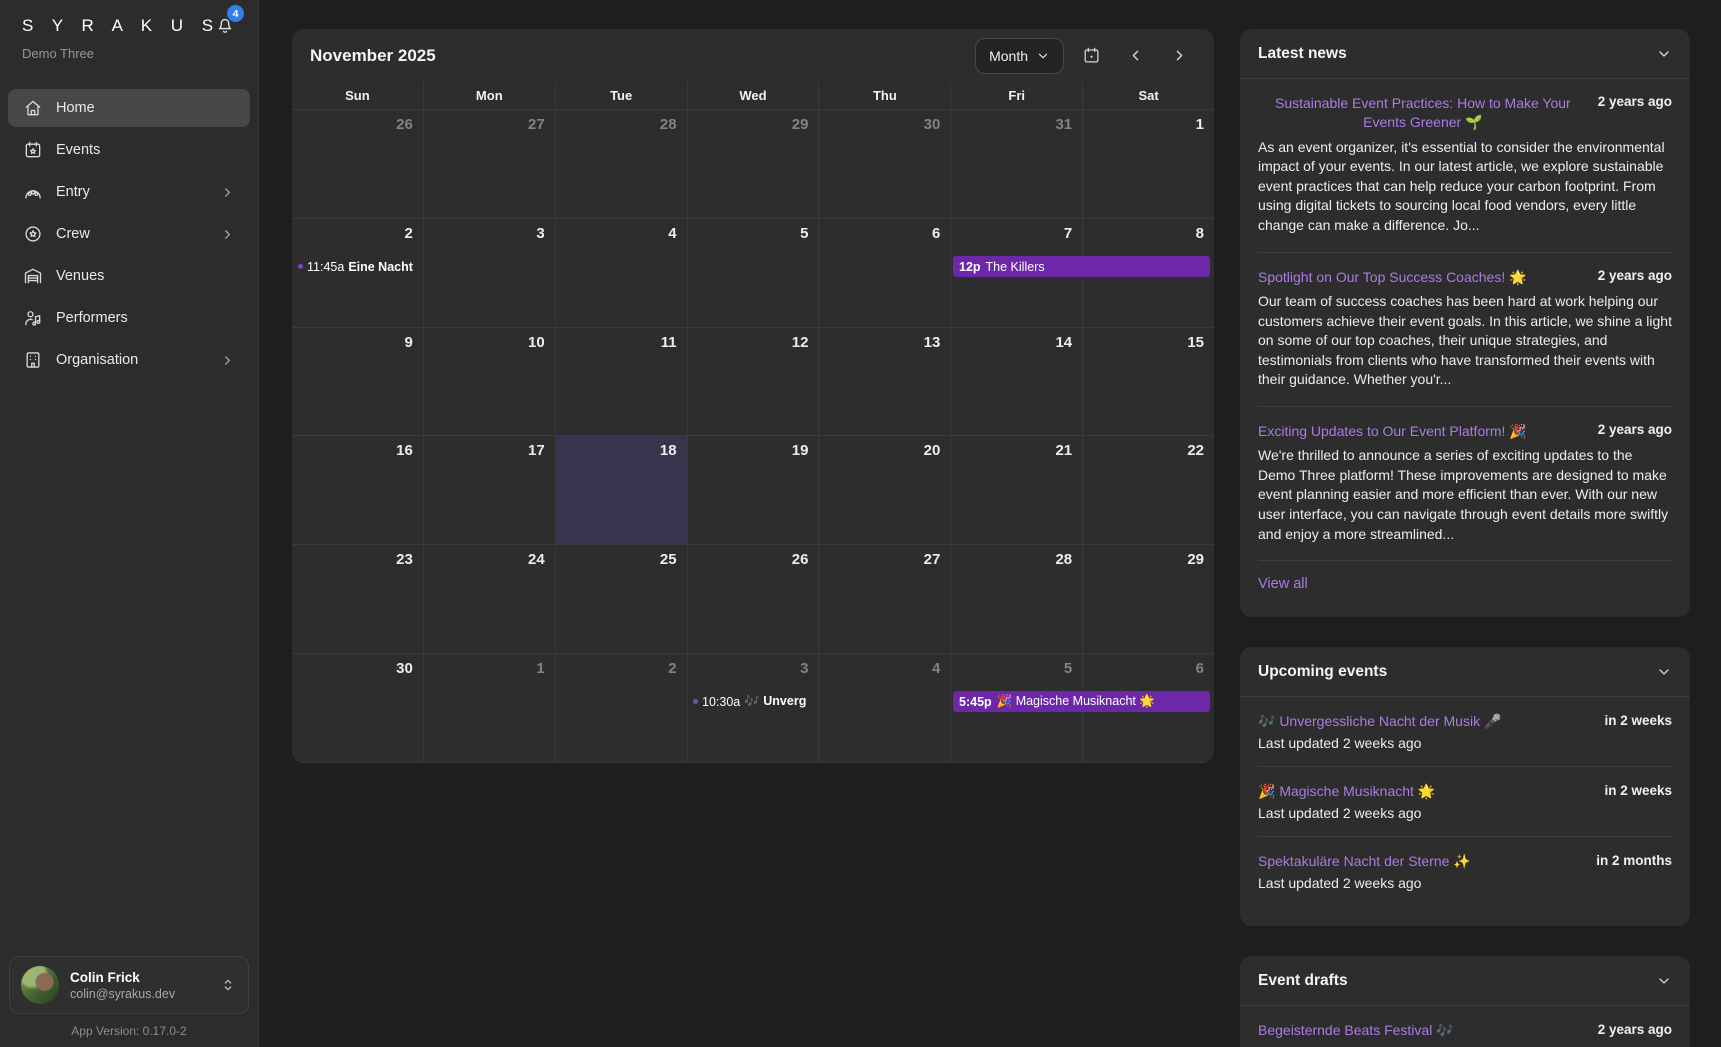 Image resolution: width=1721 pixels, height=1047 pixels. Describe the element at coordinates (358, 490) in the screenshot. I see `calendar-cell: 16` at that location.